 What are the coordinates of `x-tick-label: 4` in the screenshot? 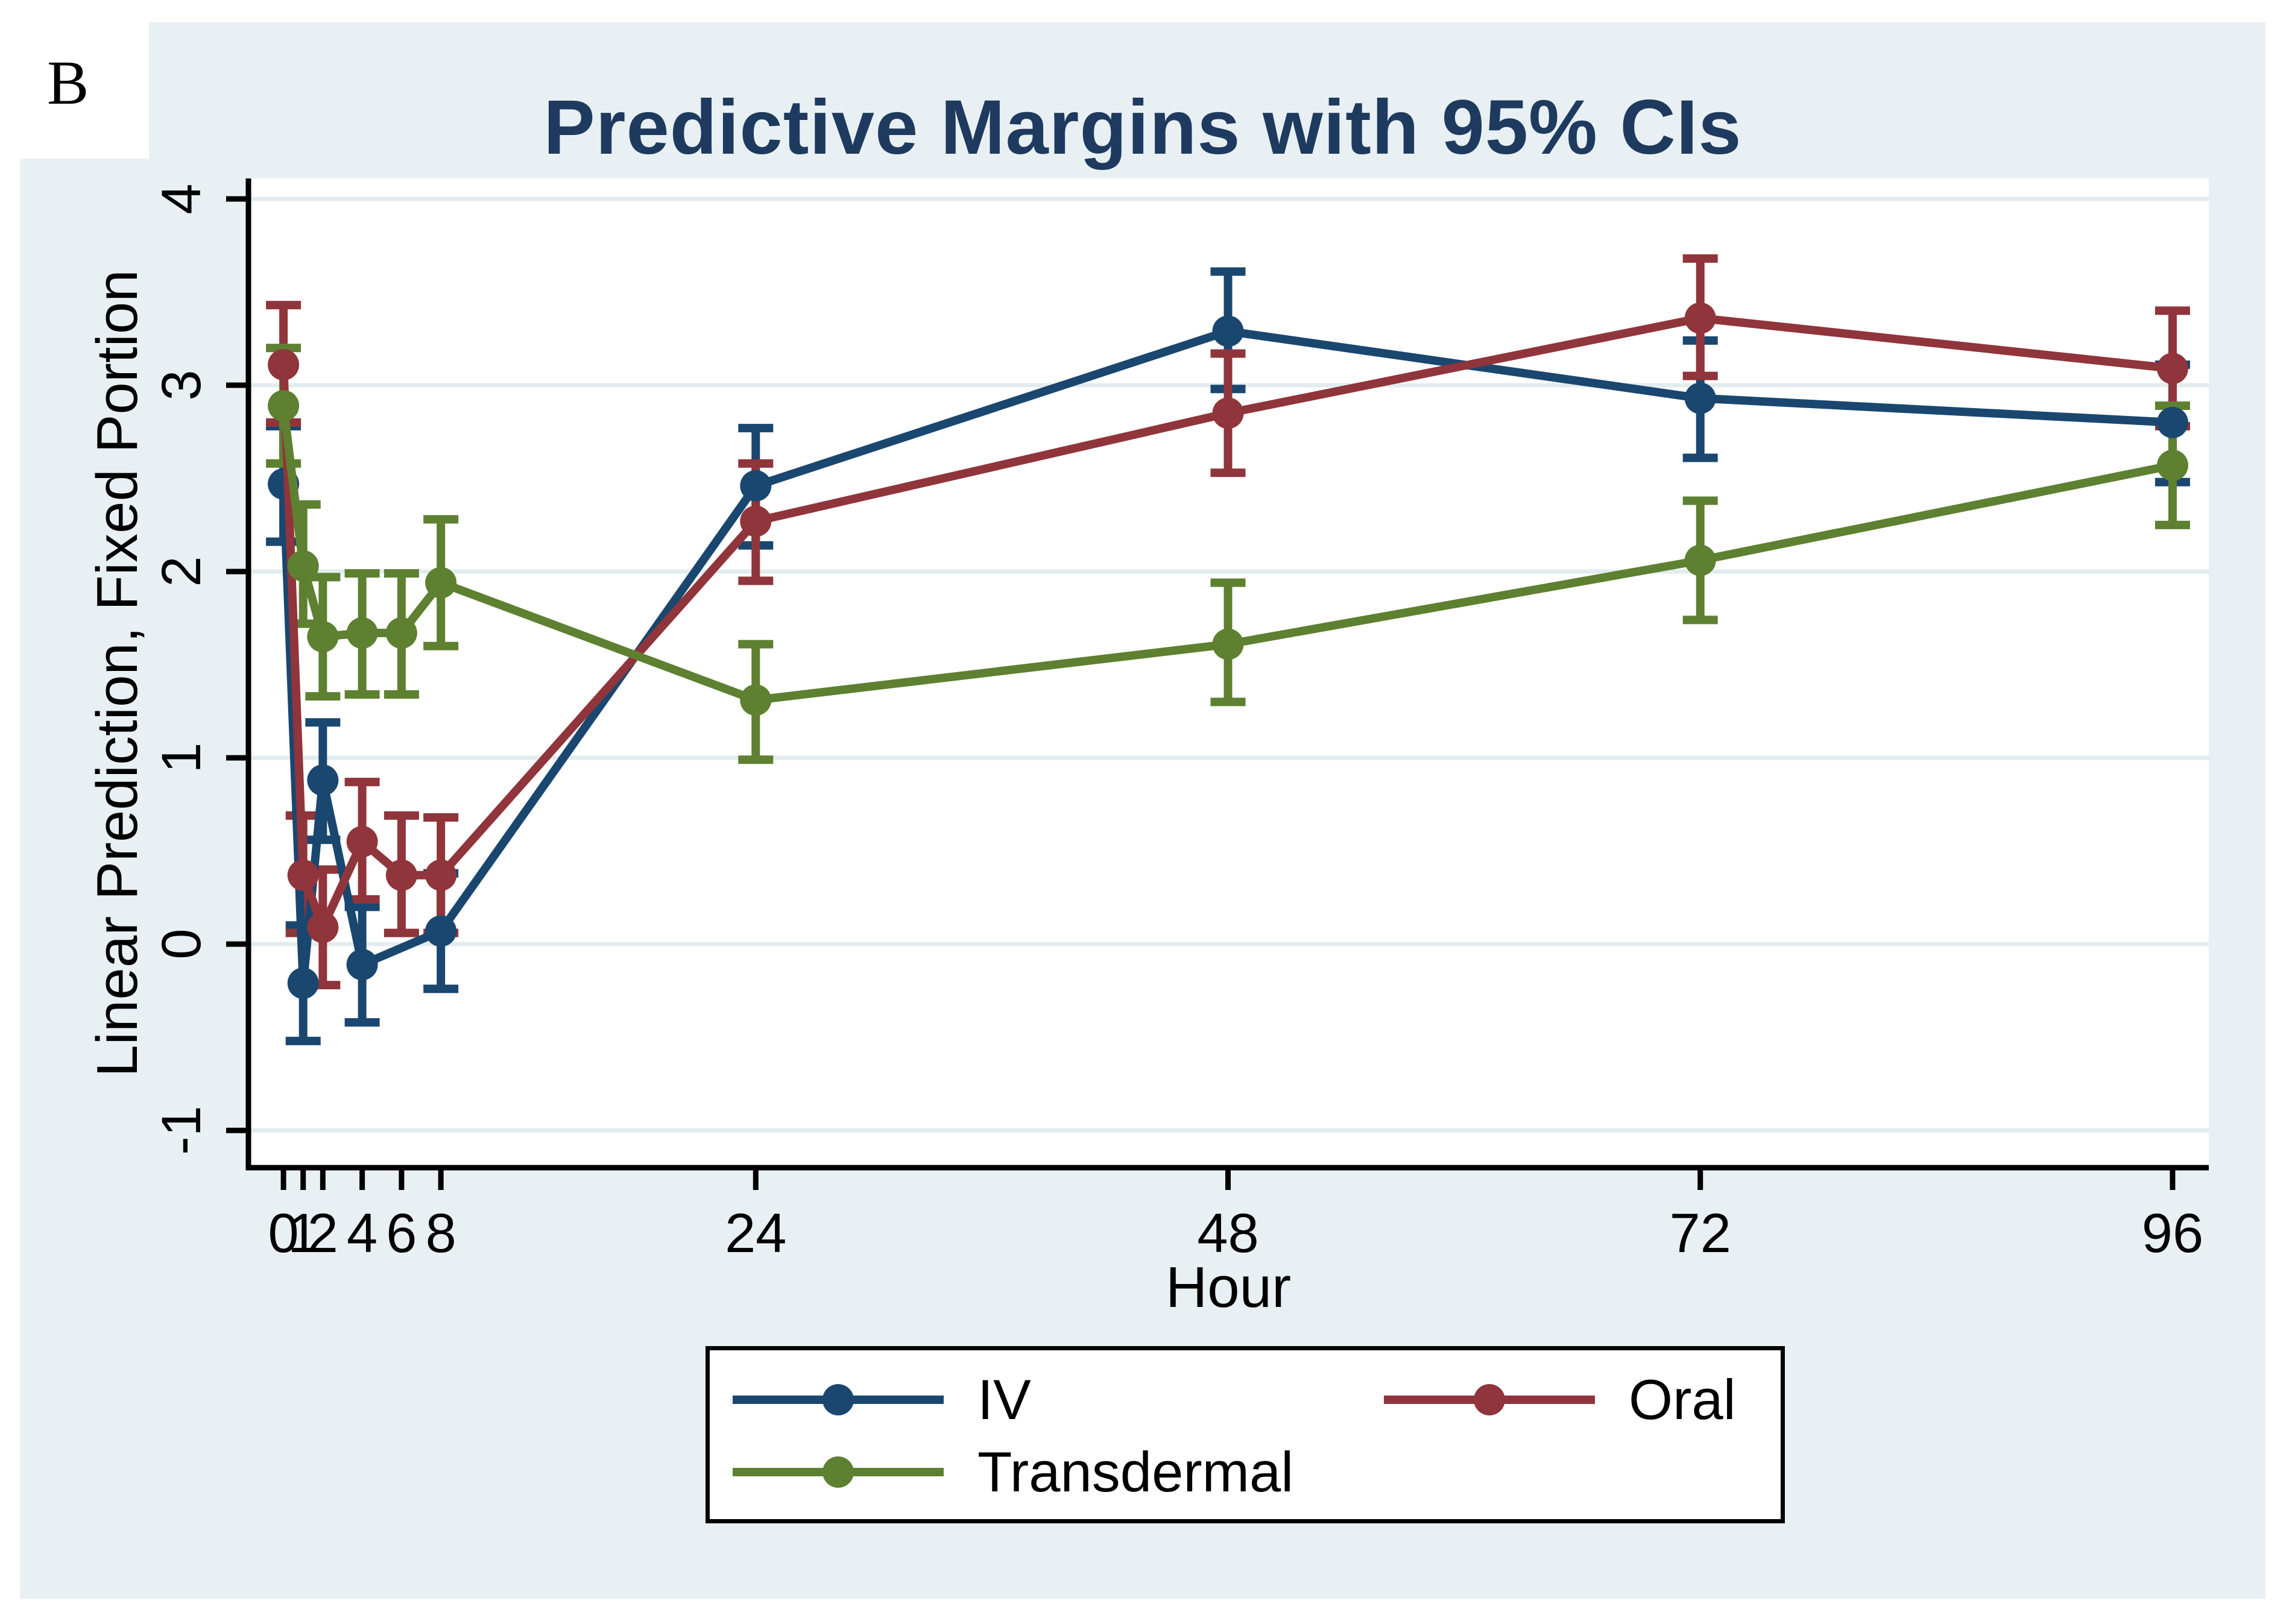 It's located at (363, 1233).